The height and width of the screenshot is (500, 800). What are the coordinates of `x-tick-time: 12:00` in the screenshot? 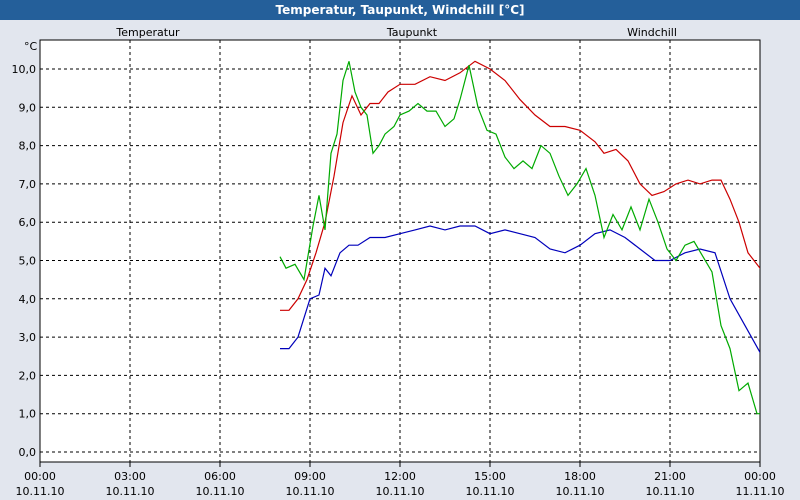 It's located at (400, 476).